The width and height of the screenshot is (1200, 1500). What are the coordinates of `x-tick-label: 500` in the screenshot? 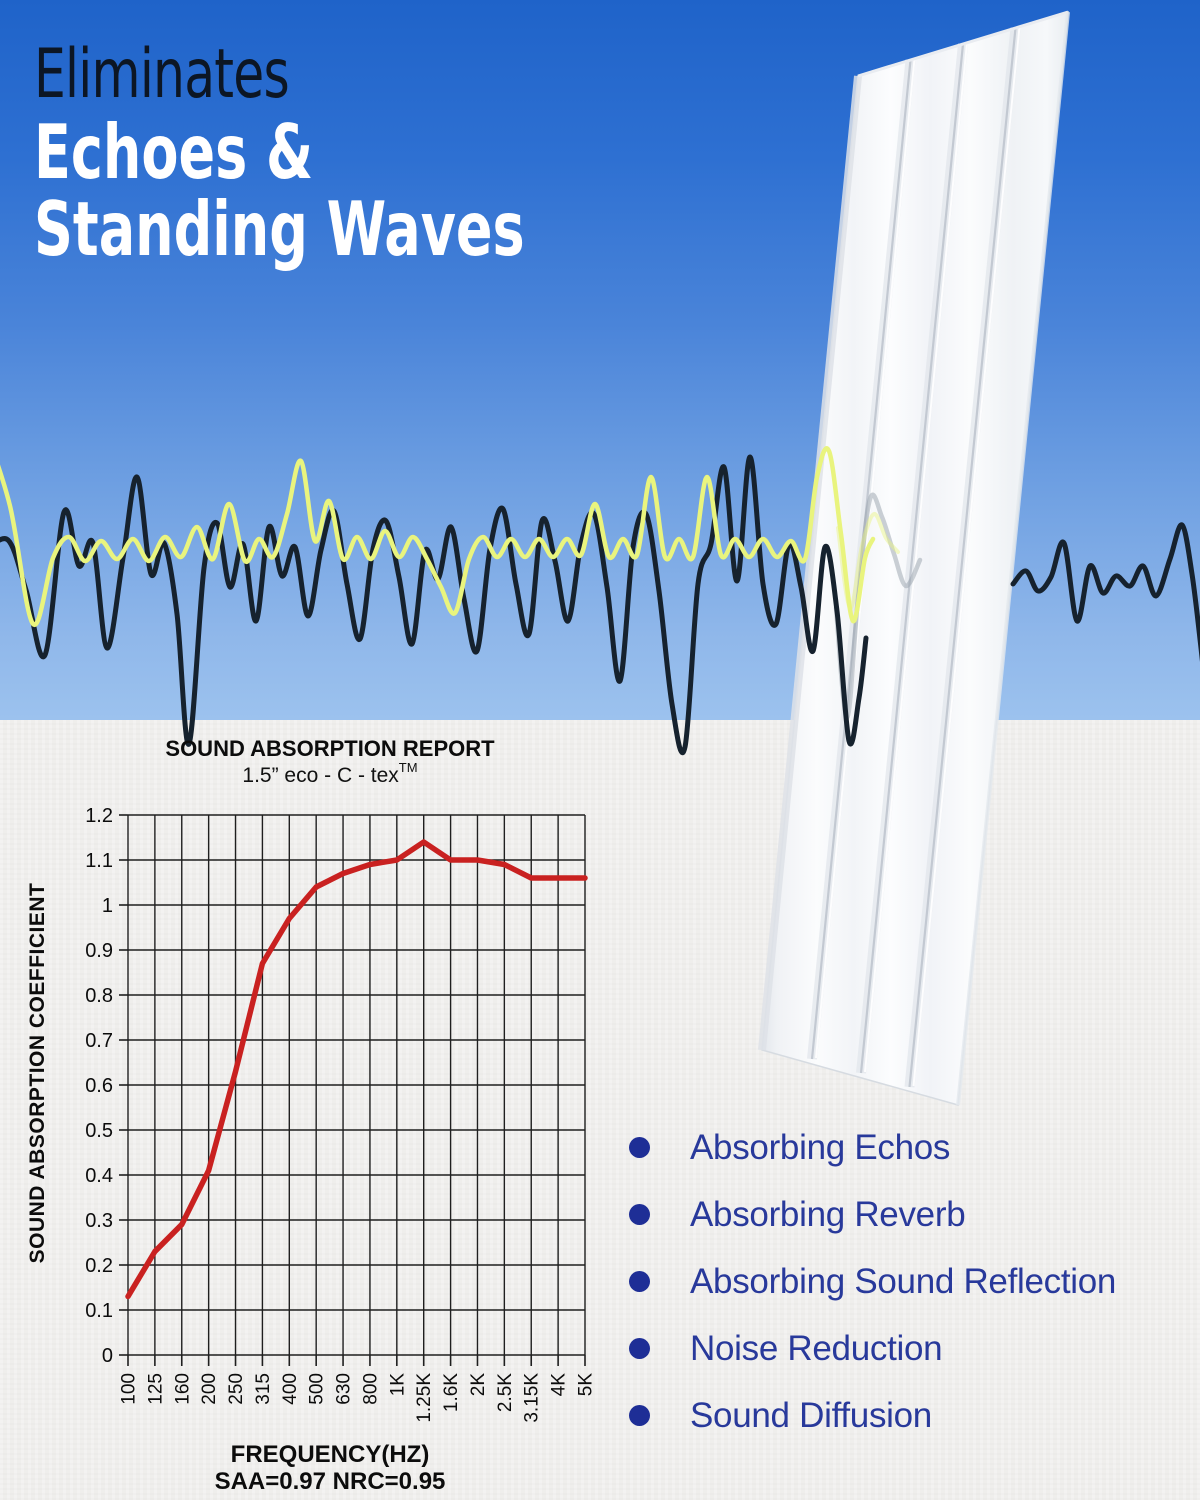 It's located at (317, 1389).